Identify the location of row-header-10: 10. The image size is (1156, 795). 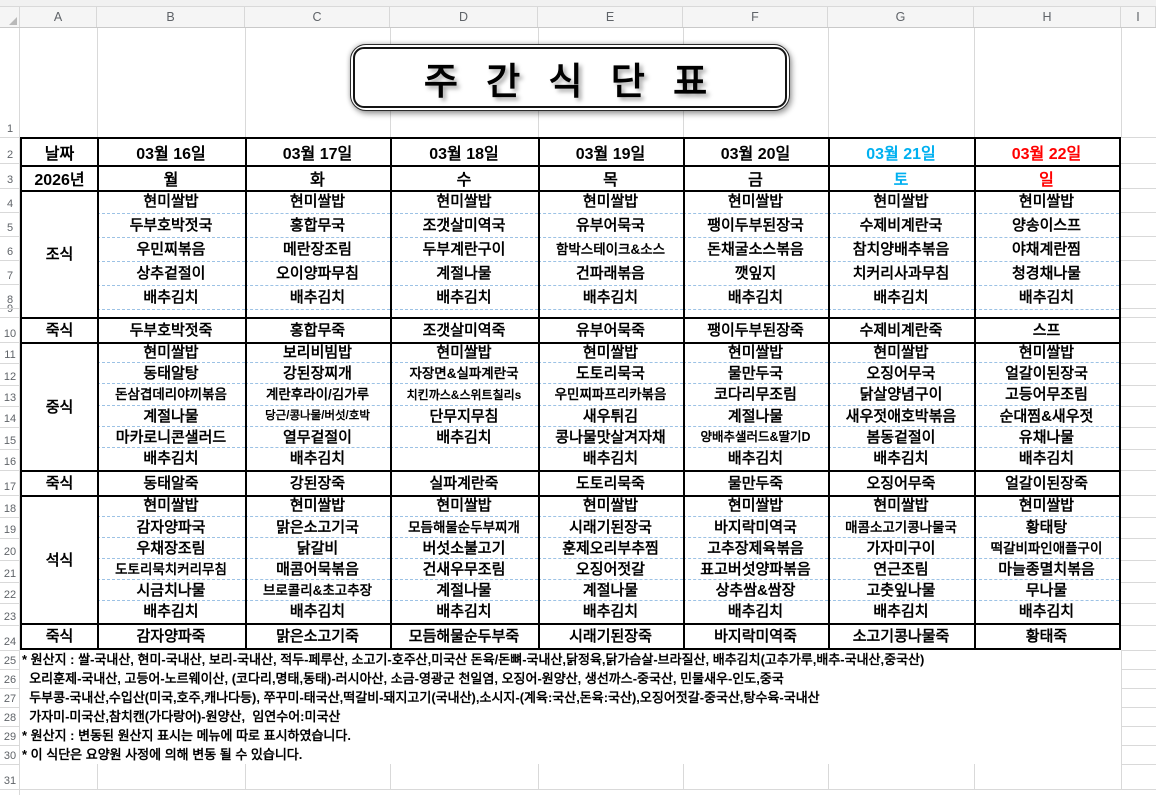
(10, 334).